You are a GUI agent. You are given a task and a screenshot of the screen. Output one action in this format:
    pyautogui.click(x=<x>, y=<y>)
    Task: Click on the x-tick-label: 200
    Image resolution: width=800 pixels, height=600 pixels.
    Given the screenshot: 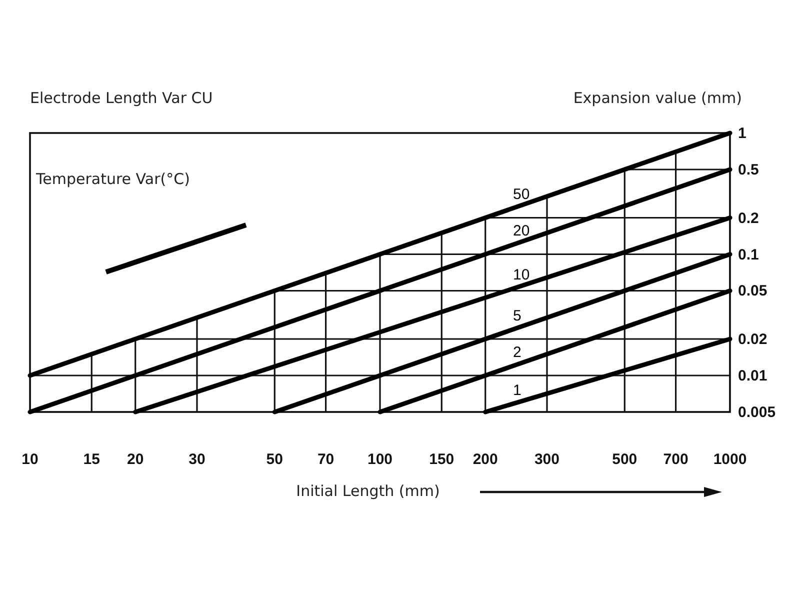 What is the action you would take?
    pyautogui.click(x=485, y=459)
    